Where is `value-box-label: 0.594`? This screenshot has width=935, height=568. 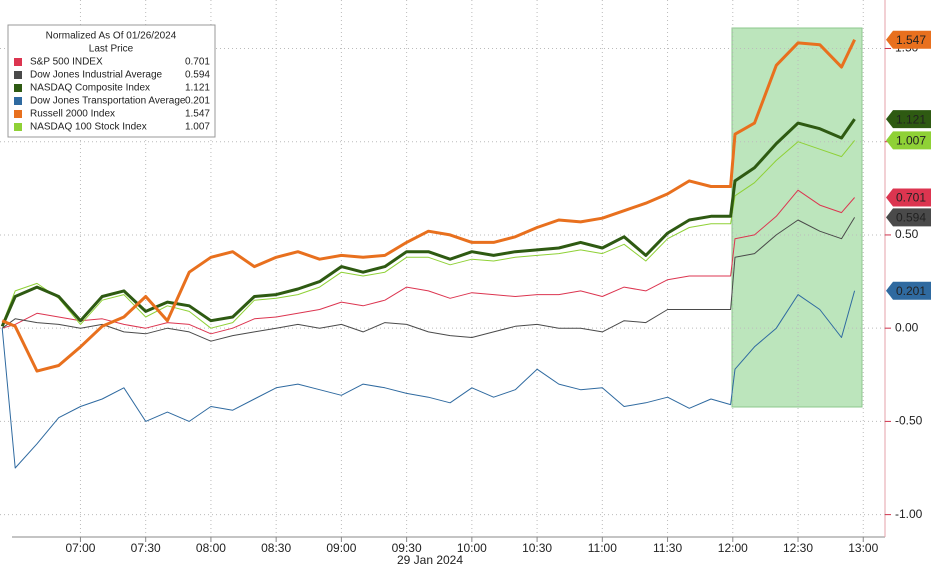
value-box-label: 0.594 is located at coordinates (911, 218).